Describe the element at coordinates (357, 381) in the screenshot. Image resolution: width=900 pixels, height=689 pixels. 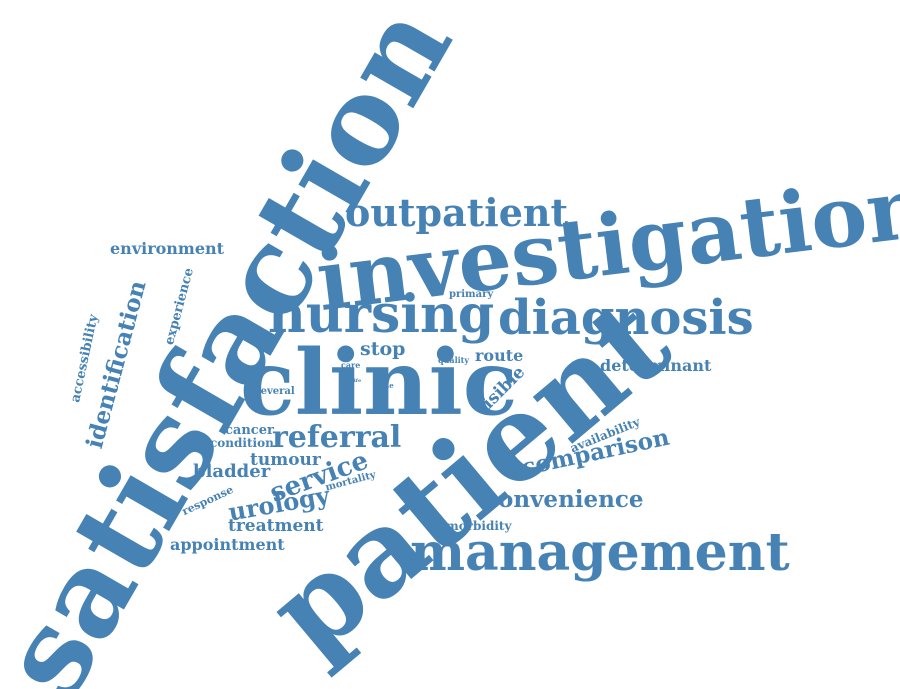
I see `word-tiny: life` at that location.